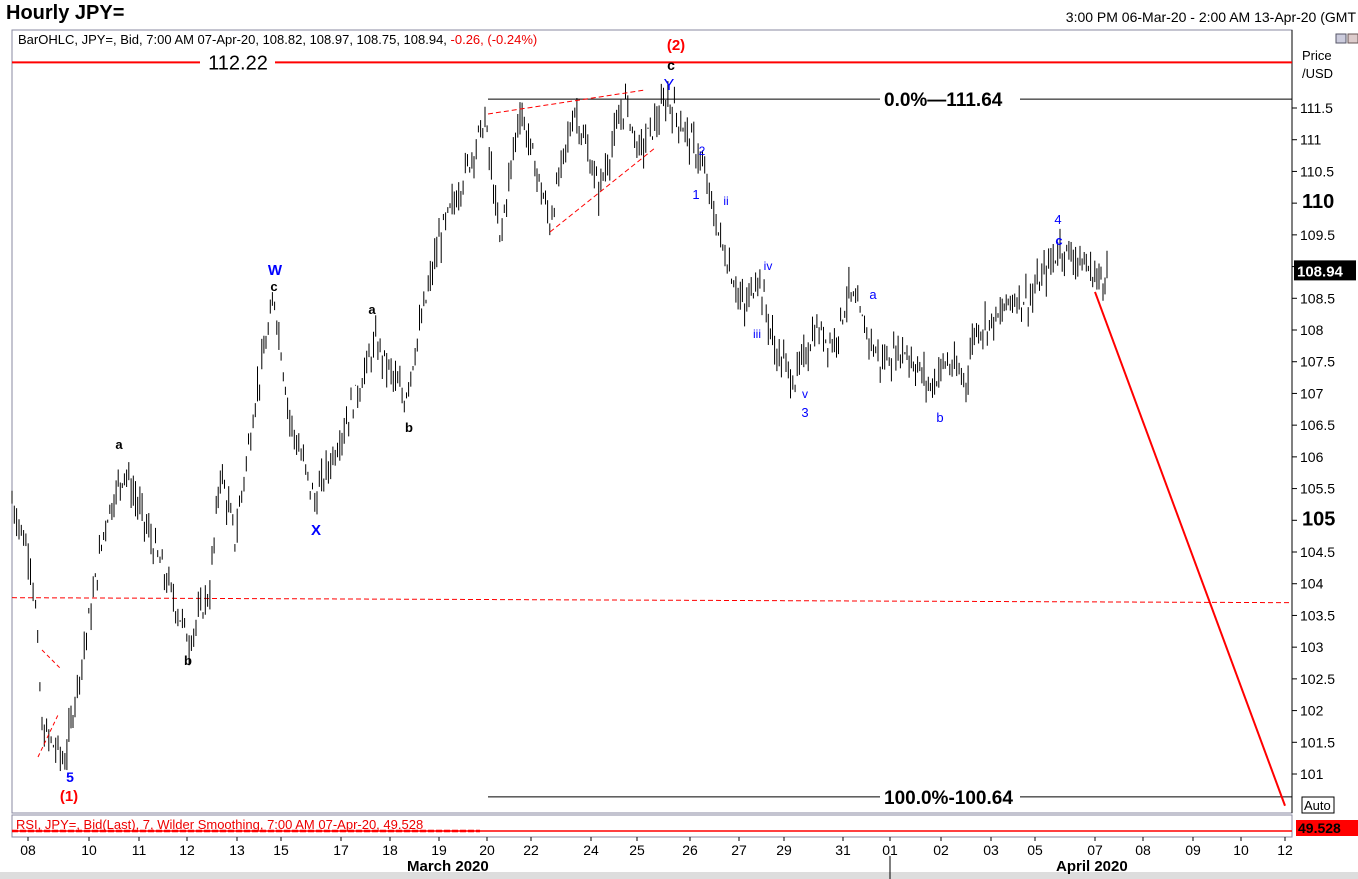  Describe the element at coordinates (281, 850) in the screenshot. I see `x-tick-label: 15` at that location.